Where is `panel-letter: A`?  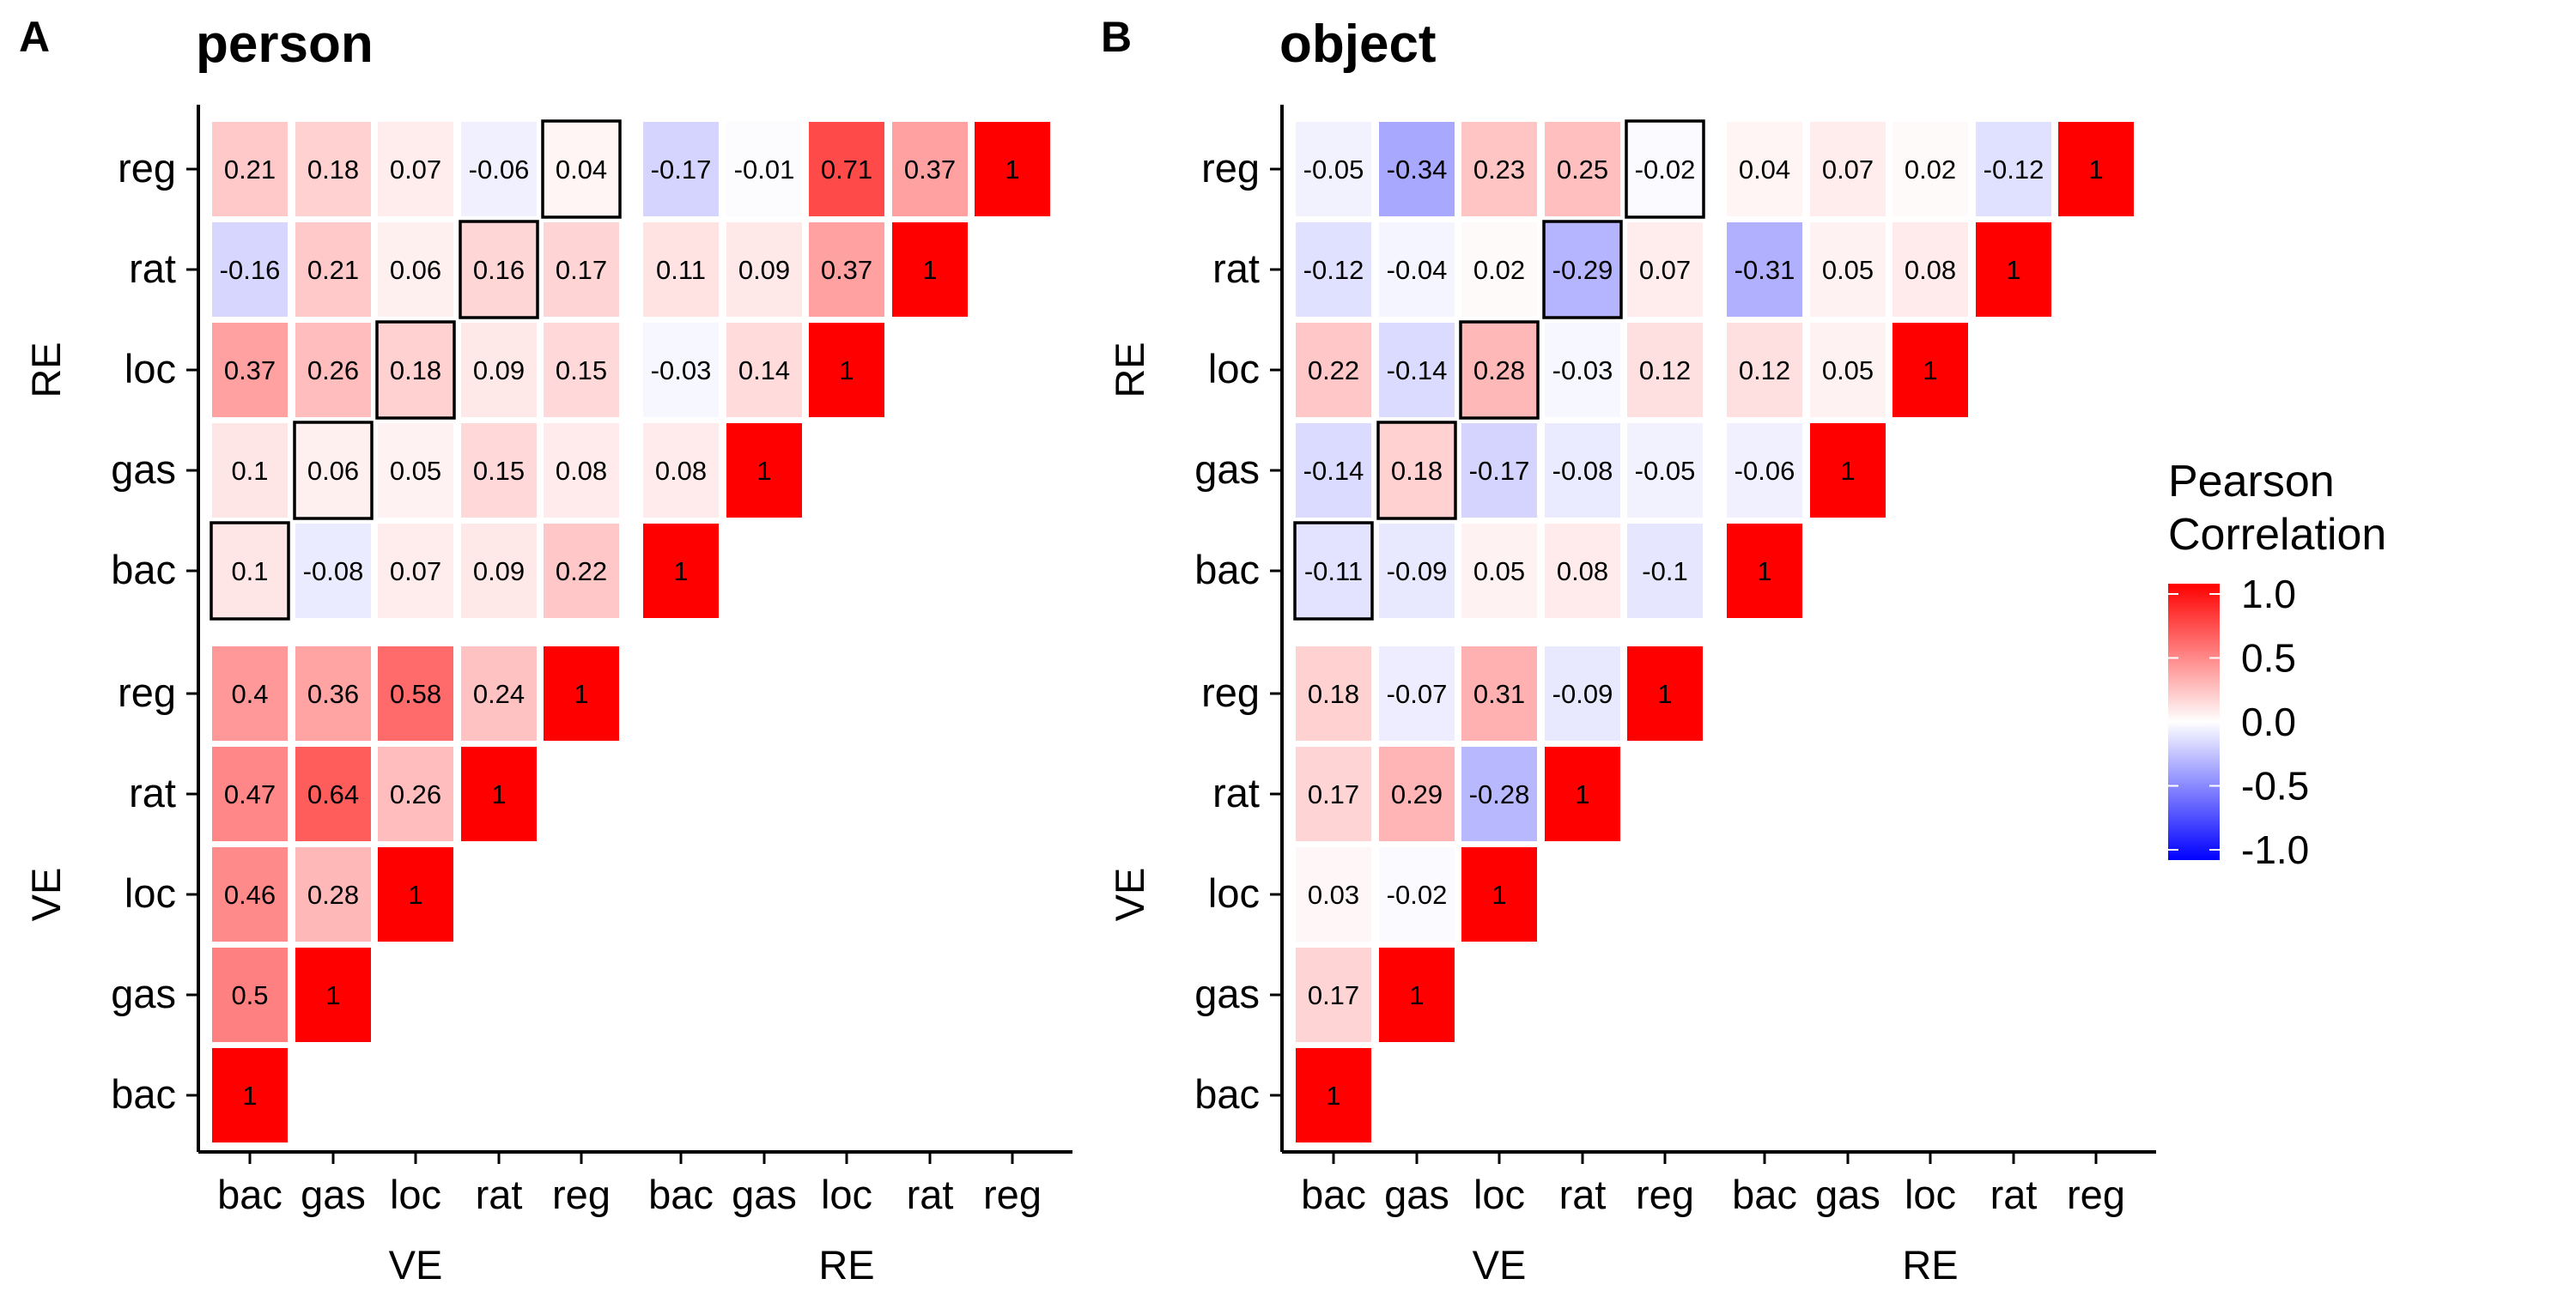
panel-letter: A is located at coordinates (34, 37).